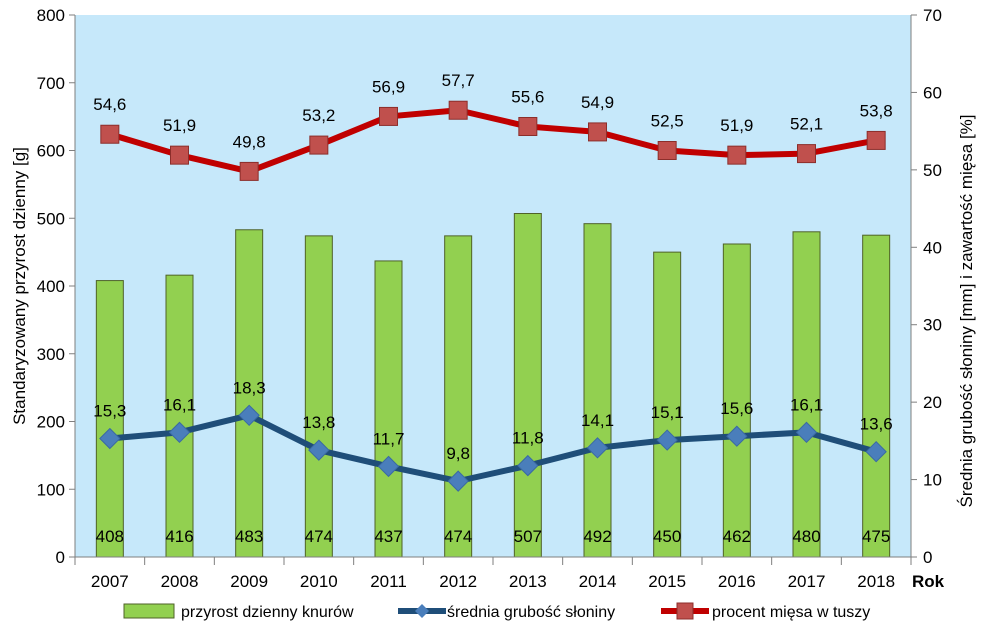 This screenshot has width=983, height=641. What do you see at coordinates (876, 536) in the screenshot?
I see `bar-data-label: 475` at bounding box center [876, 536].